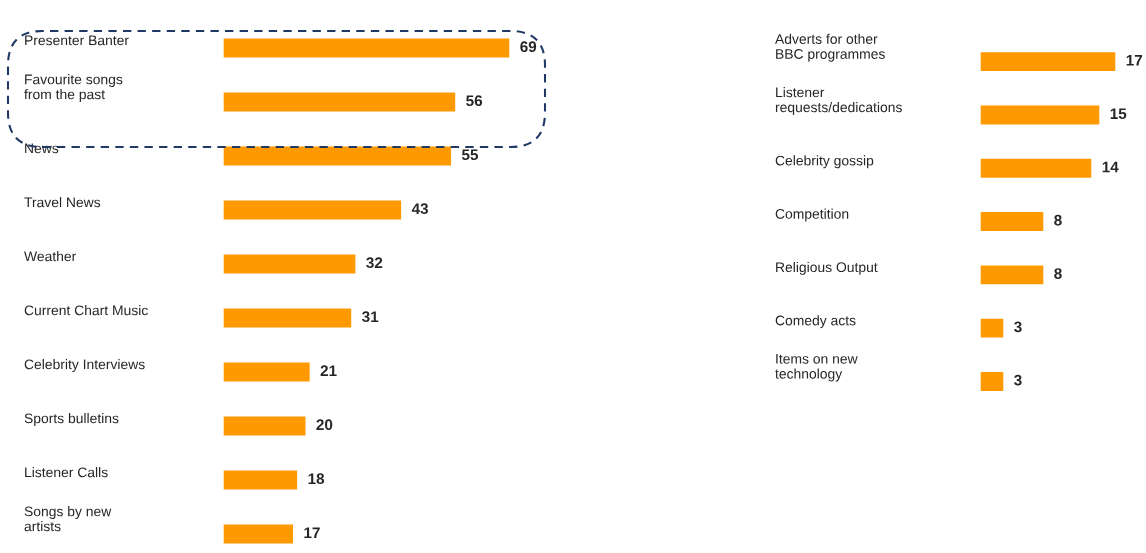  Describe the element at coordinates (316, 479) in the screenshot. I see `data-label: 18` at that location.